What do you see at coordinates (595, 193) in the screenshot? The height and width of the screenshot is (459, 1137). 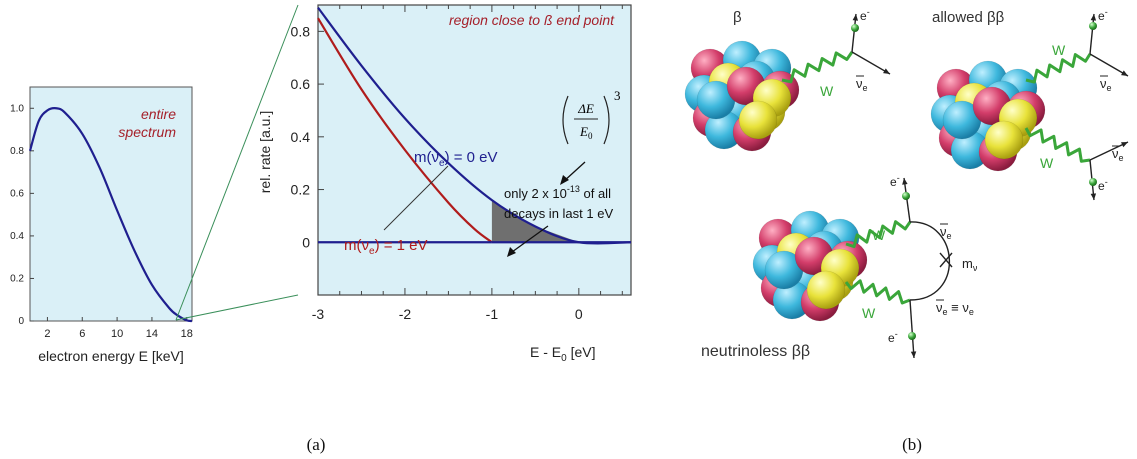 I see `note-line1-post: of all` at bounding box center [595, 193].